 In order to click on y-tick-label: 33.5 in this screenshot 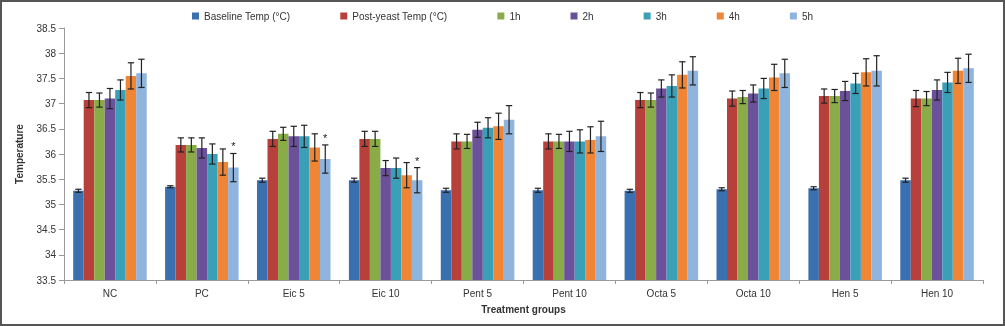, I will do `click(46, 280)`.